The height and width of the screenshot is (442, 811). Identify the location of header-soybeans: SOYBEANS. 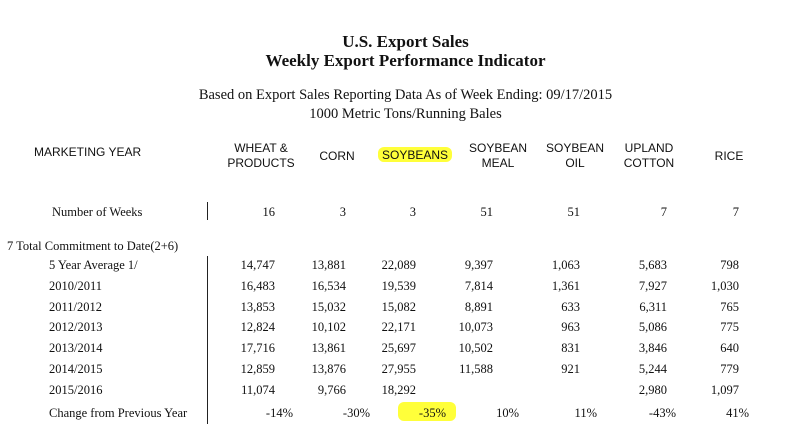
(415, 155).